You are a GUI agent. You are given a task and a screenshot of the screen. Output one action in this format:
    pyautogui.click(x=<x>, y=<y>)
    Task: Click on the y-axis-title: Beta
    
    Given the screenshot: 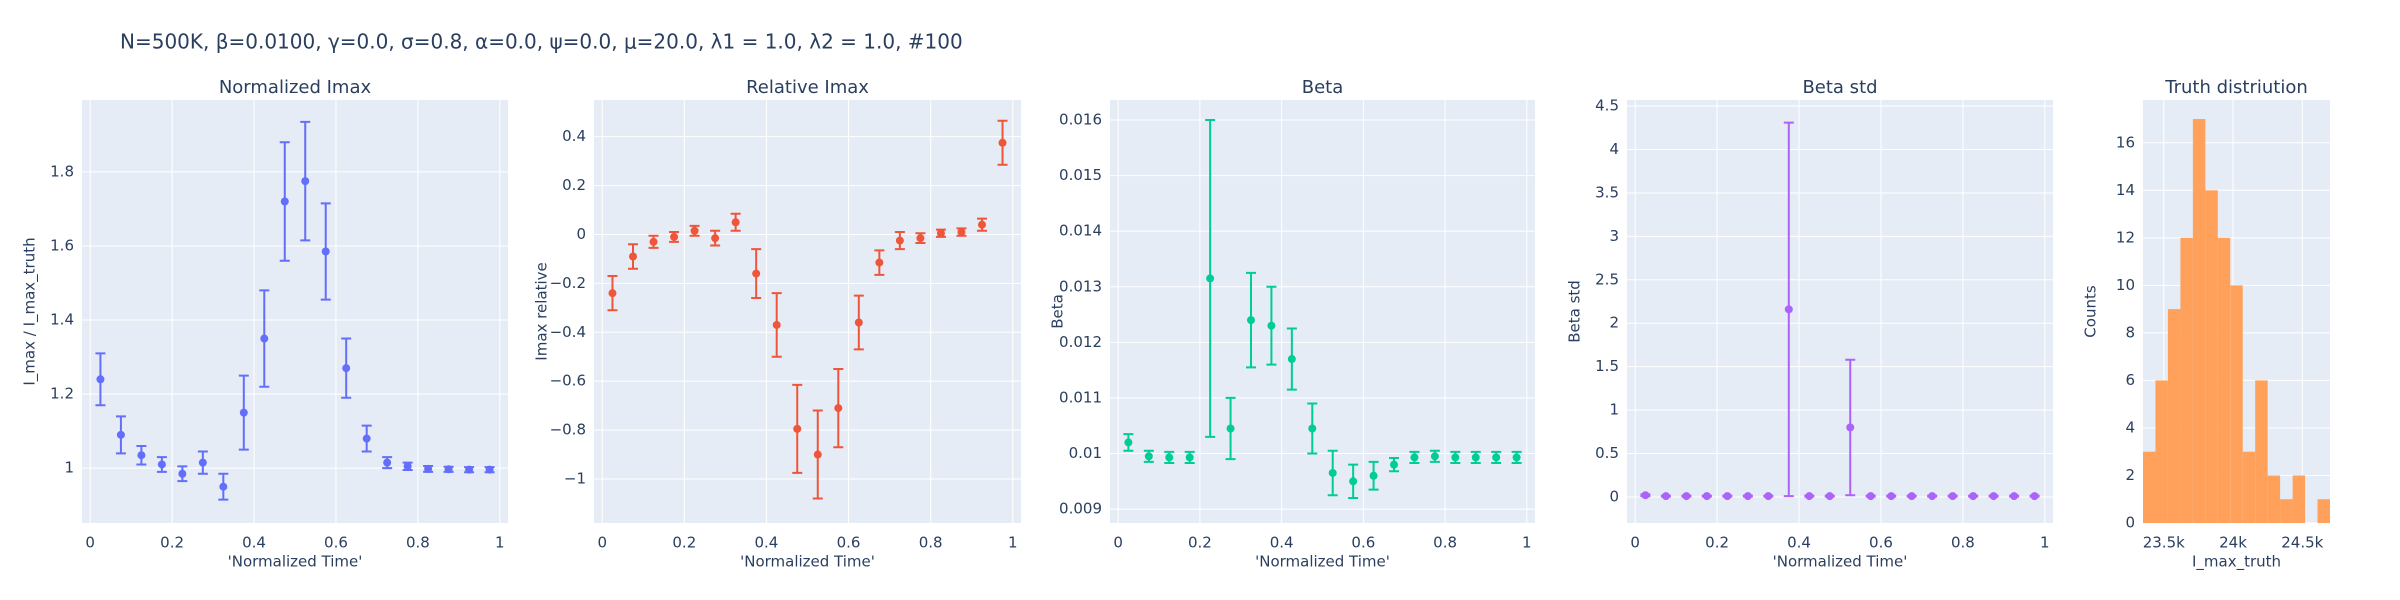 What is the action you would take?
    pyautogui.click(x=1058, y=311)
    